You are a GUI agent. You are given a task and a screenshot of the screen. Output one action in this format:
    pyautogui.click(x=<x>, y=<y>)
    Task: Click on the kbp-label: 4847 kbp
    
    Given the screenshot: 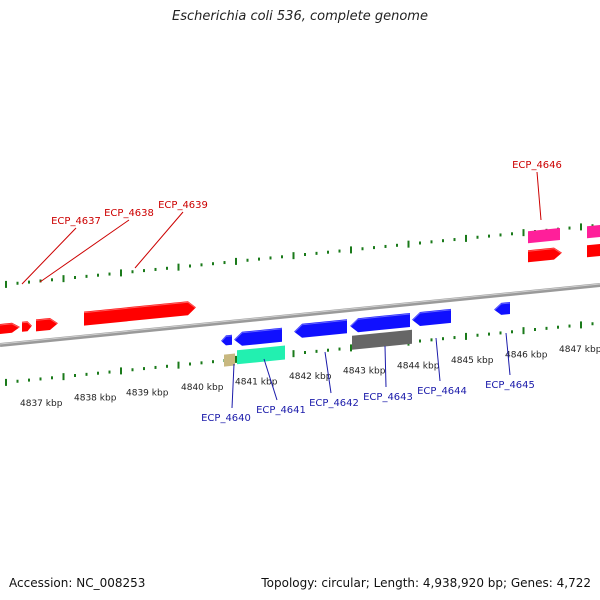 What is the action you would take?
    pyautogui.click(x=579, y=350)
    